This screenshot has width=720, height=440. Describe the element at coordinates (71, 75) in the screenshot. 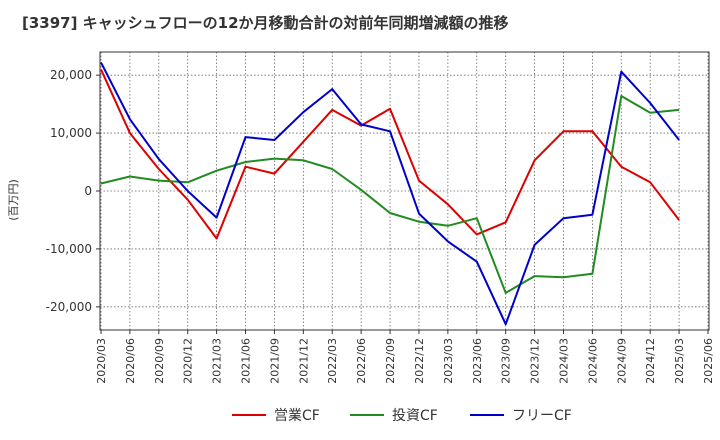

I see `y-tick-label: 20,000` at that location.